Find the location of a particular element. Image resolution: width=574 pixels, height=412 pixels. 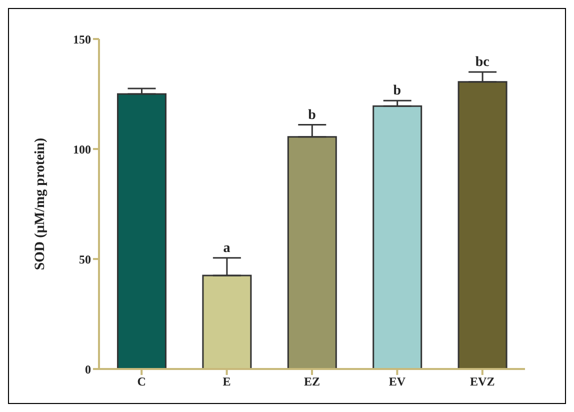

y-tick-label: 0 is located at coordinates (88, 369).